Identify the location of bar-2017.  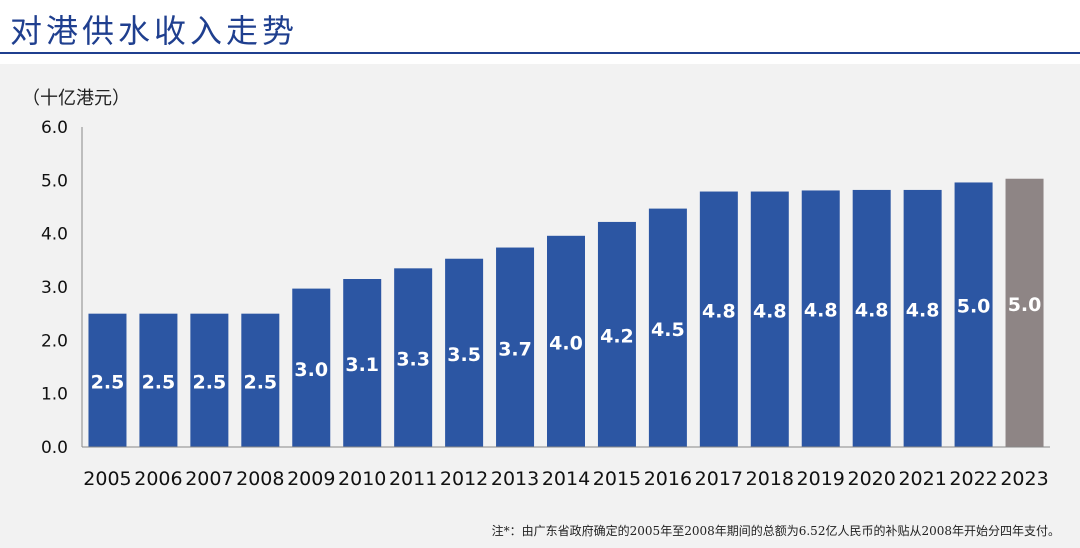
(718, 319).